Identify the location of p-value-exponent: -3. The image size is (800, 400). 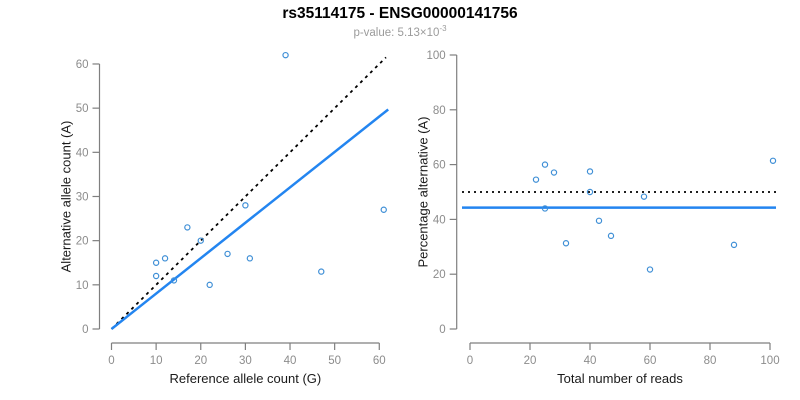
(443, 28).